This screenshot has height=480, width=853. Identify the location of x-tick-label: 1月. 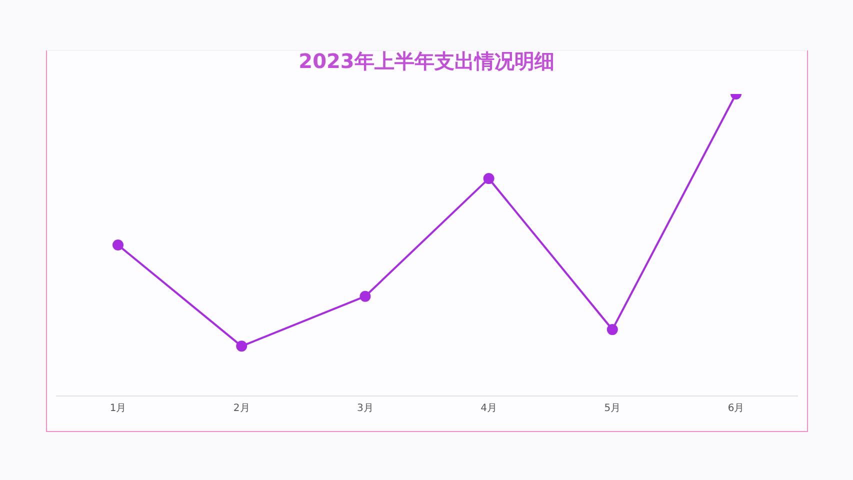
(118, 408).